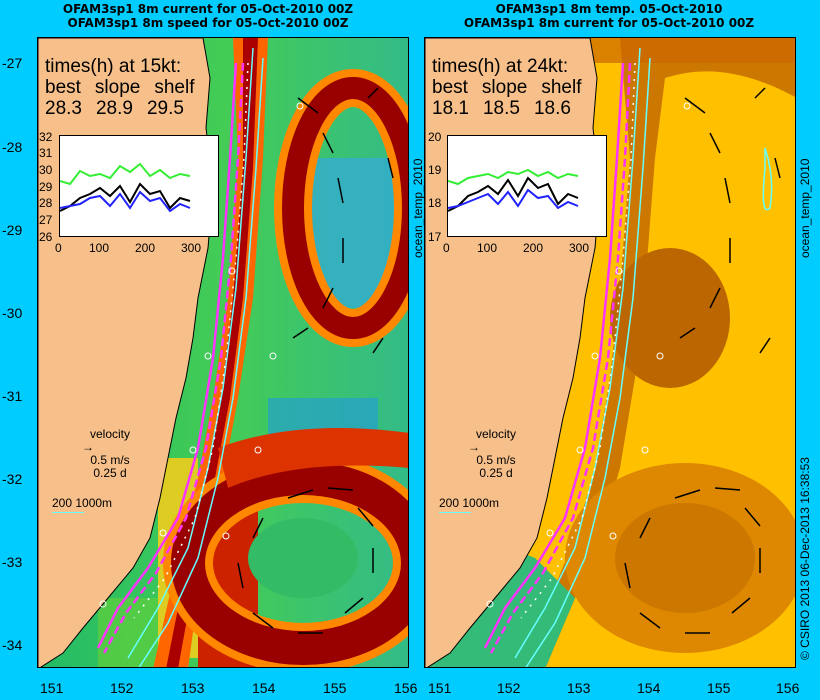 This screenshot has height=700, width=820. Describe the element at coordinates (46, 170) in the screenshot. I see `left-inset-y-label: 30` at that location.